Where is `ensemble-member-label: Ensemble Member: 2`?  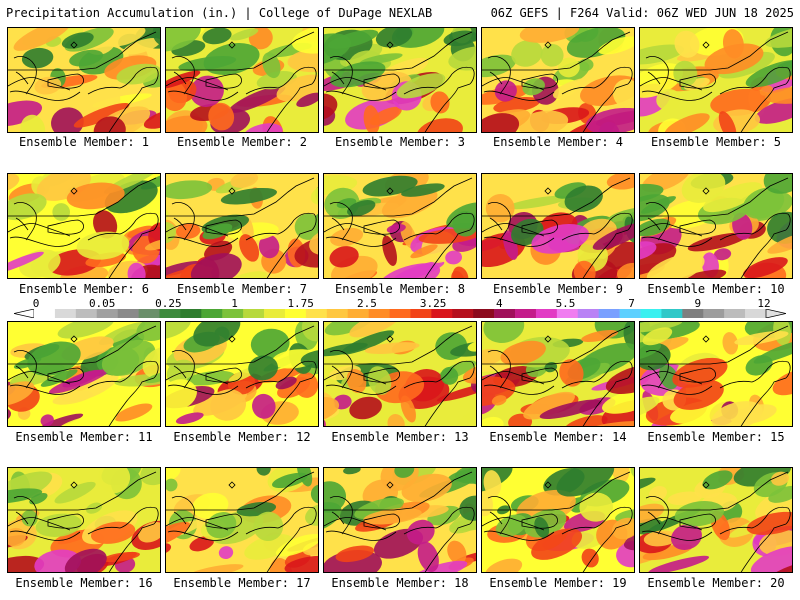
ensemble-member-label: Ensemble Member: 2 is located at coordinates (242, 142).